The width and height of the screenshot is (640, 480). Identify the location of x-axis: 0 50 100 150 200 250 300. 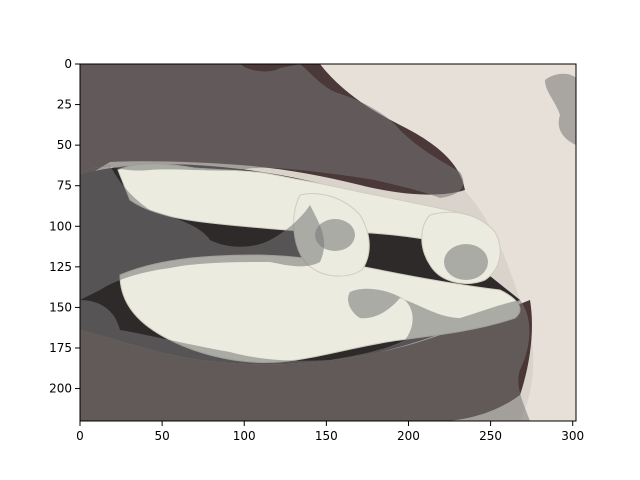
(330, 432).